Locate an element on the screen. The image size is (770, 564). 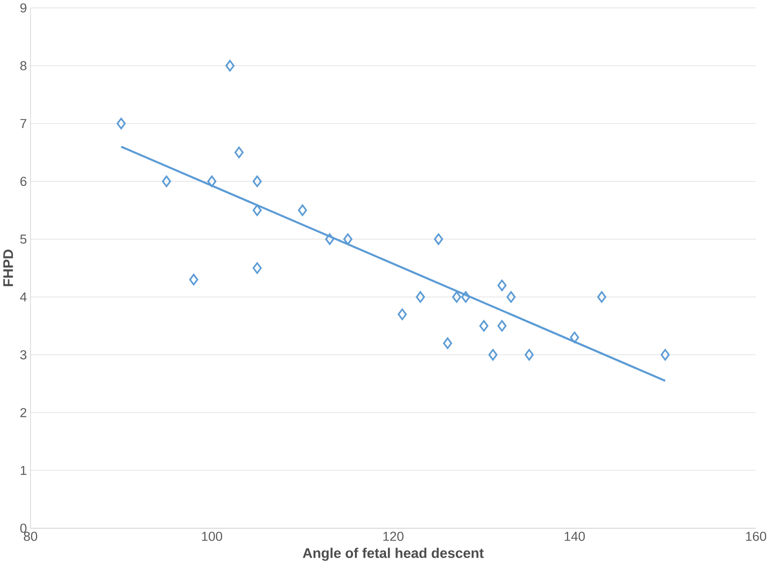
x-tick-label: 80 is located at coordinates (31, 536).